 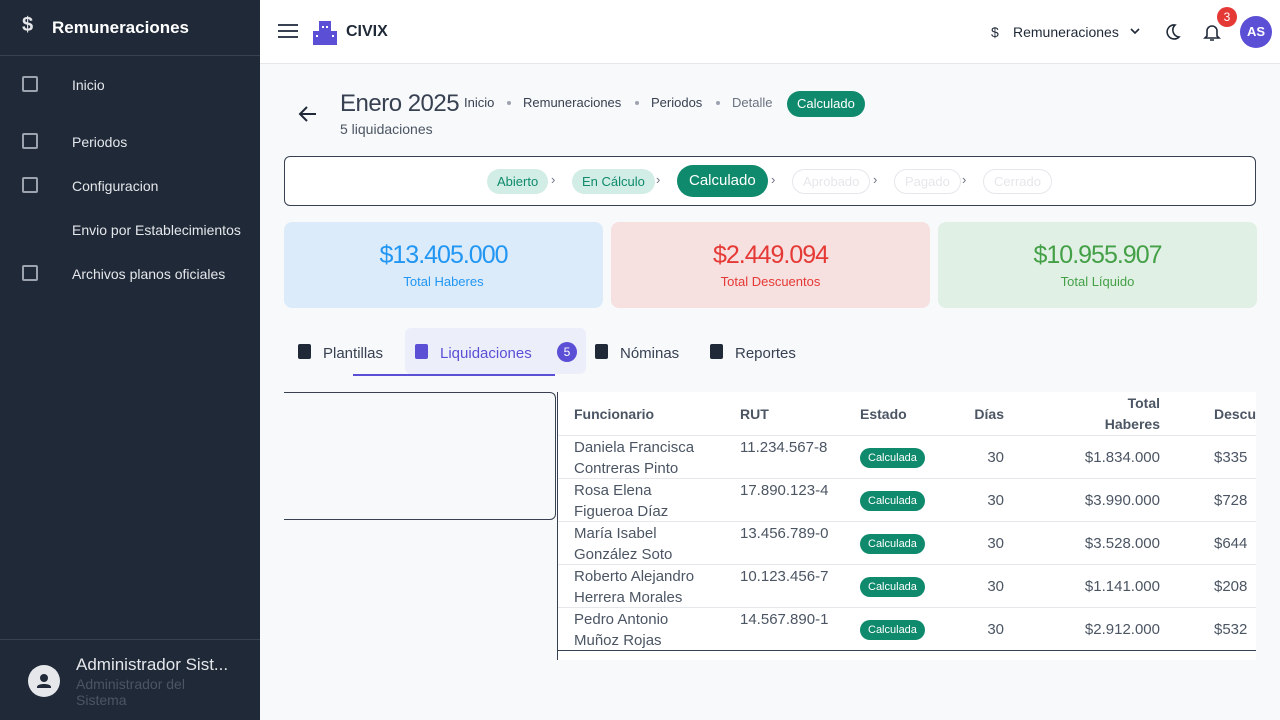 What do you see at coordinates (752, 102) in the screenshot?
I see `breadcrumb-item: Detalle` at bounding box center [752, 102].